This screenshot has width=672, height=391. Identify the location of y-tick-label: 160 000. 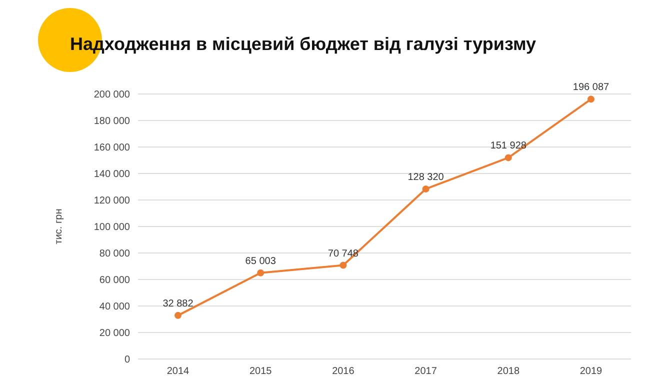
(112, 148).